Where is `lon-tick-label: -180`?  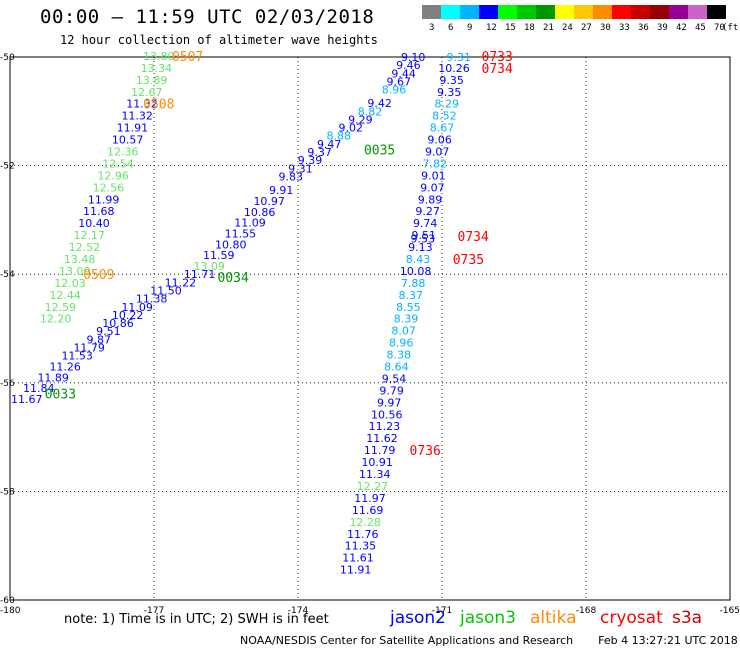 lon-tick-label: -180 is located at coordinates (10, 611).